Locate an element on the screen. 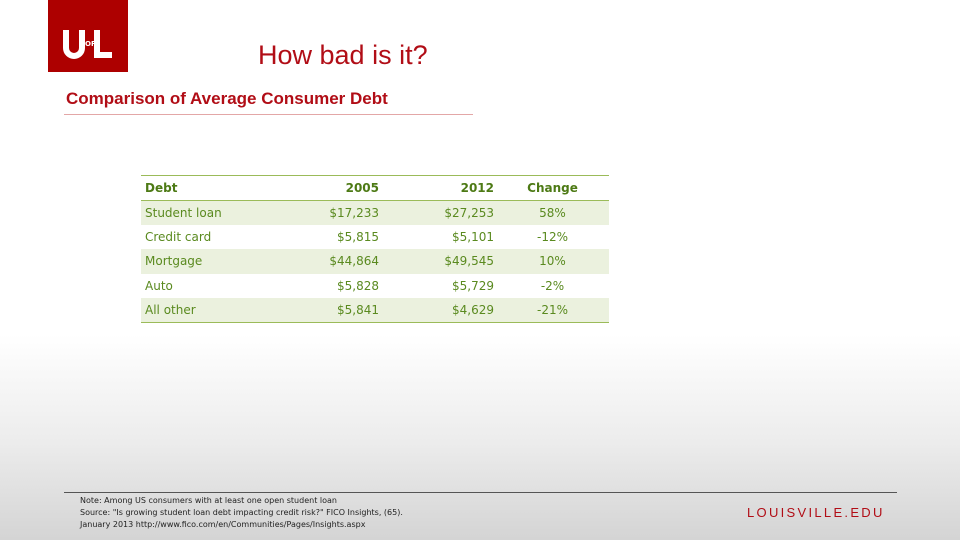  cell-2005: $17,233 is located at coordinates (354, 212).